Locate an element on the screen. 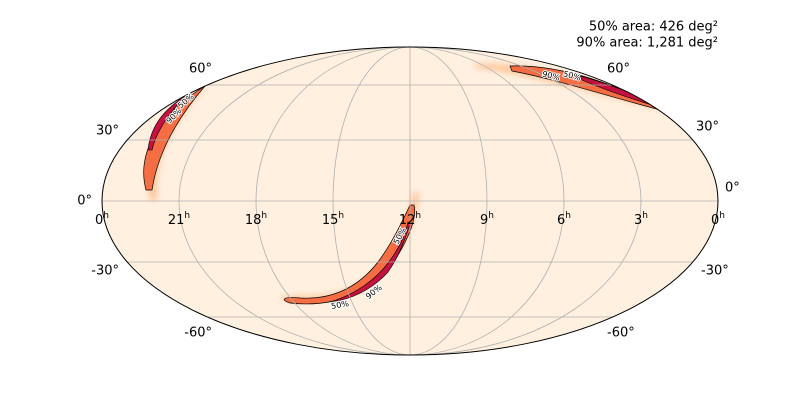  ra-label: 18h is located at coordinates (256, 219).